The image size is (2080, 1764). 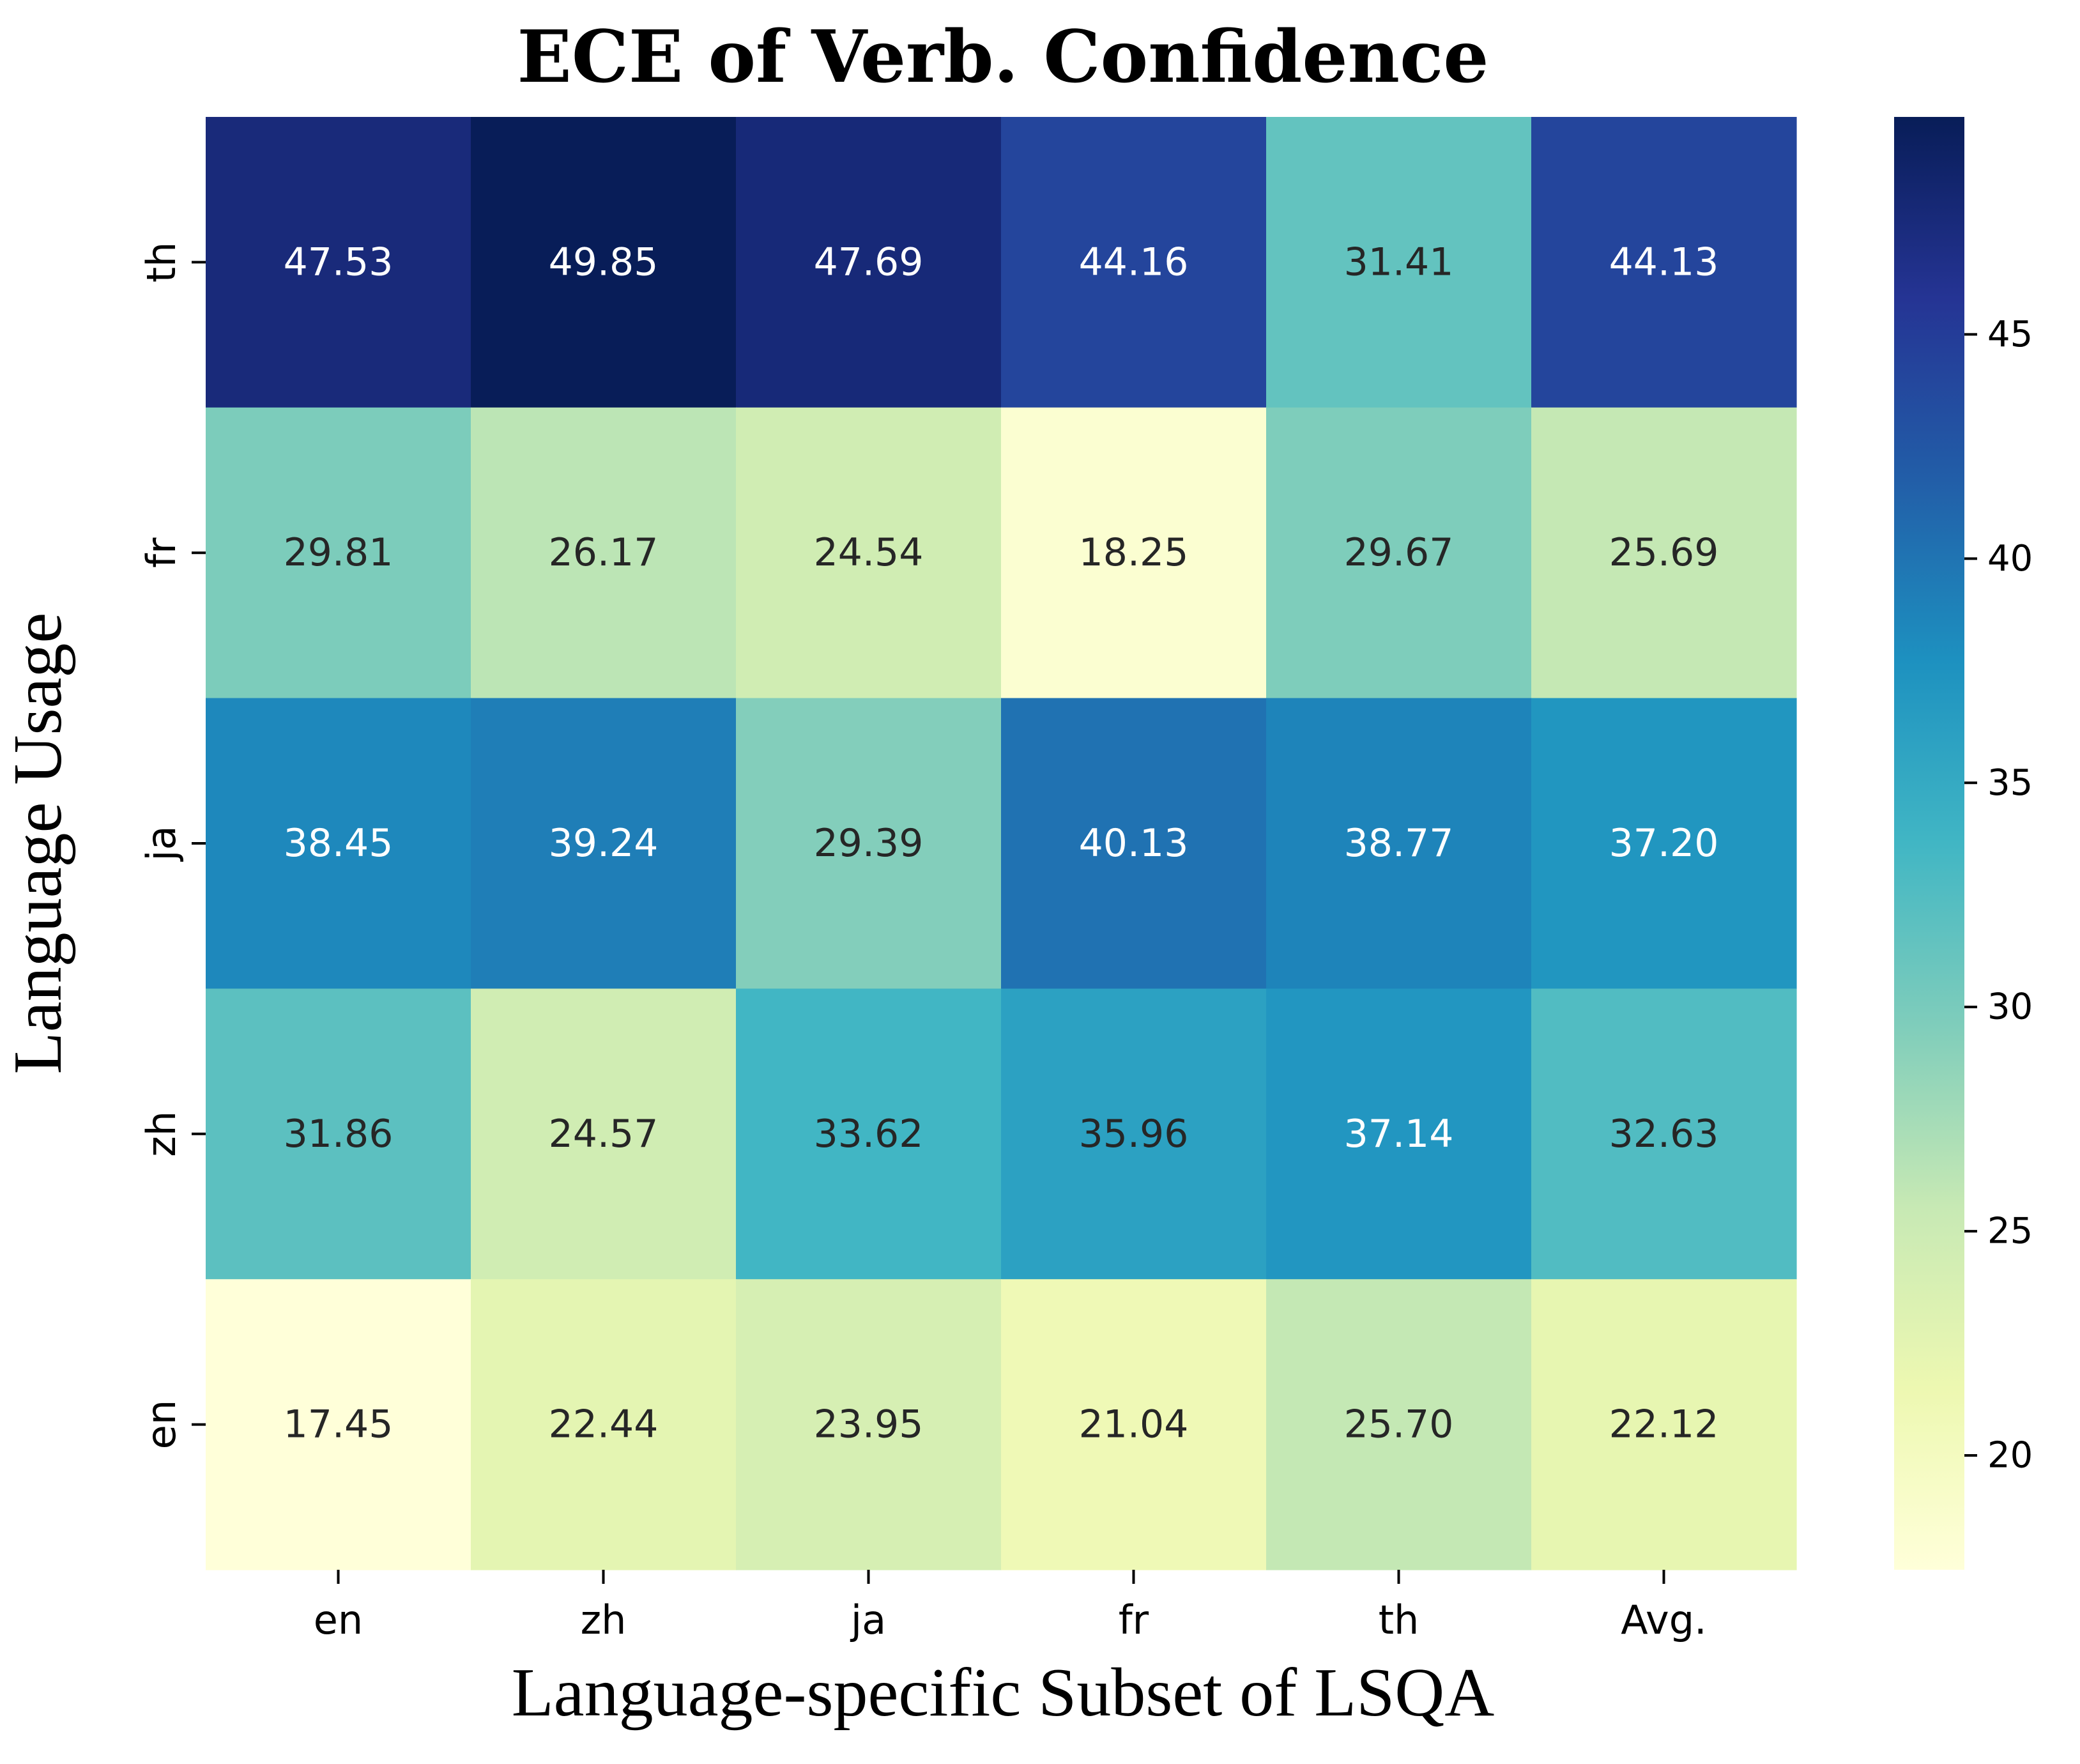 I want to click on heatmap-cell-en-zh, so click(x=604, y=1424).